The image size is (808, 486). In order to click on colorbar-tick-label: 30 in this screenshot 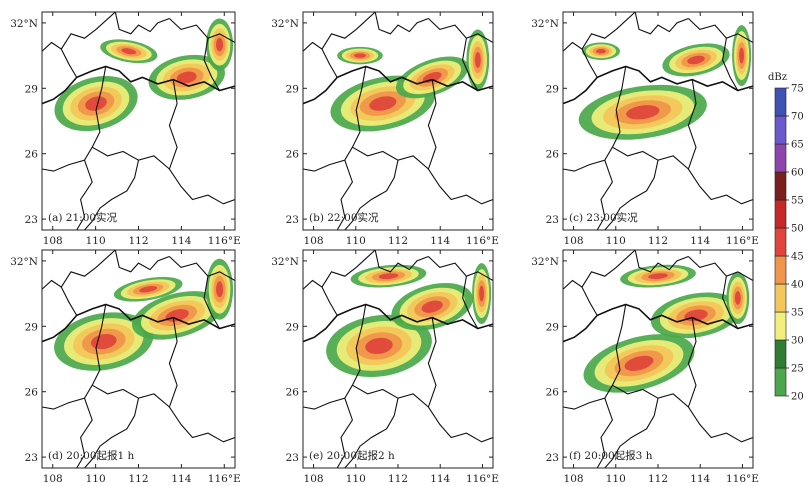, I will do `click(797, 341)`.